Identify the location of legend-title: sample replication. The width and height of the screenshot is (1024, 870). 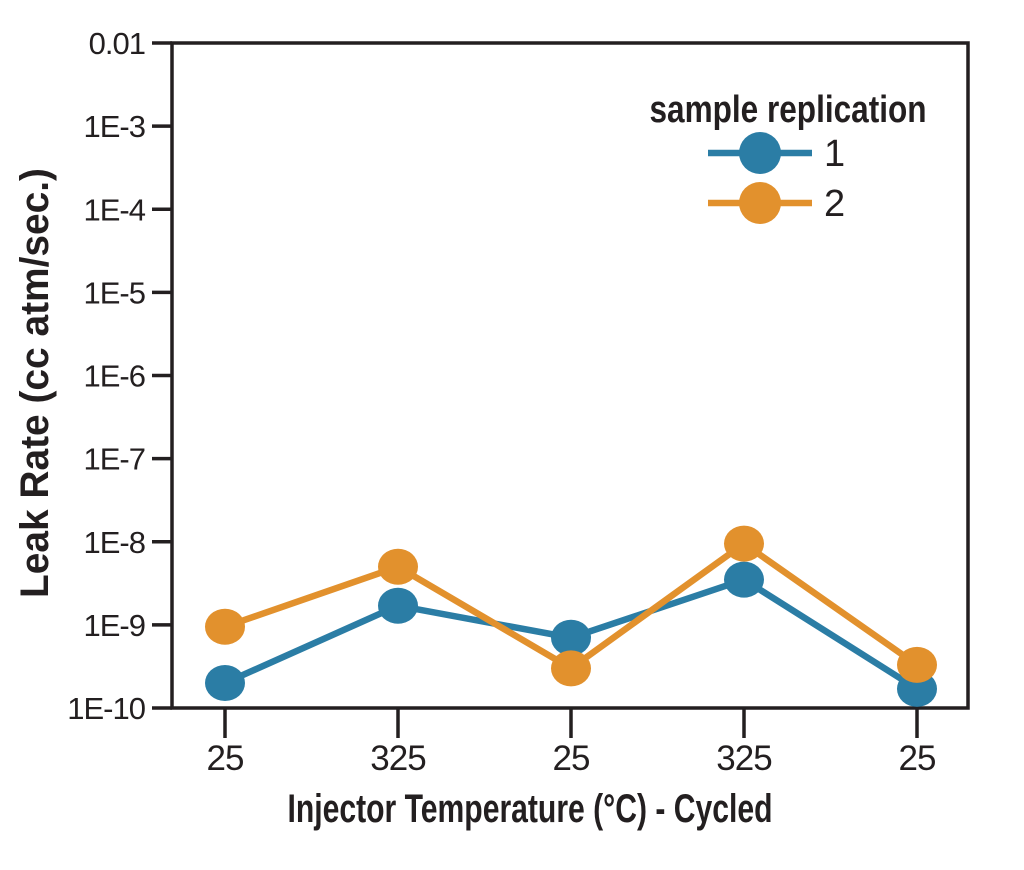
(788, 110).